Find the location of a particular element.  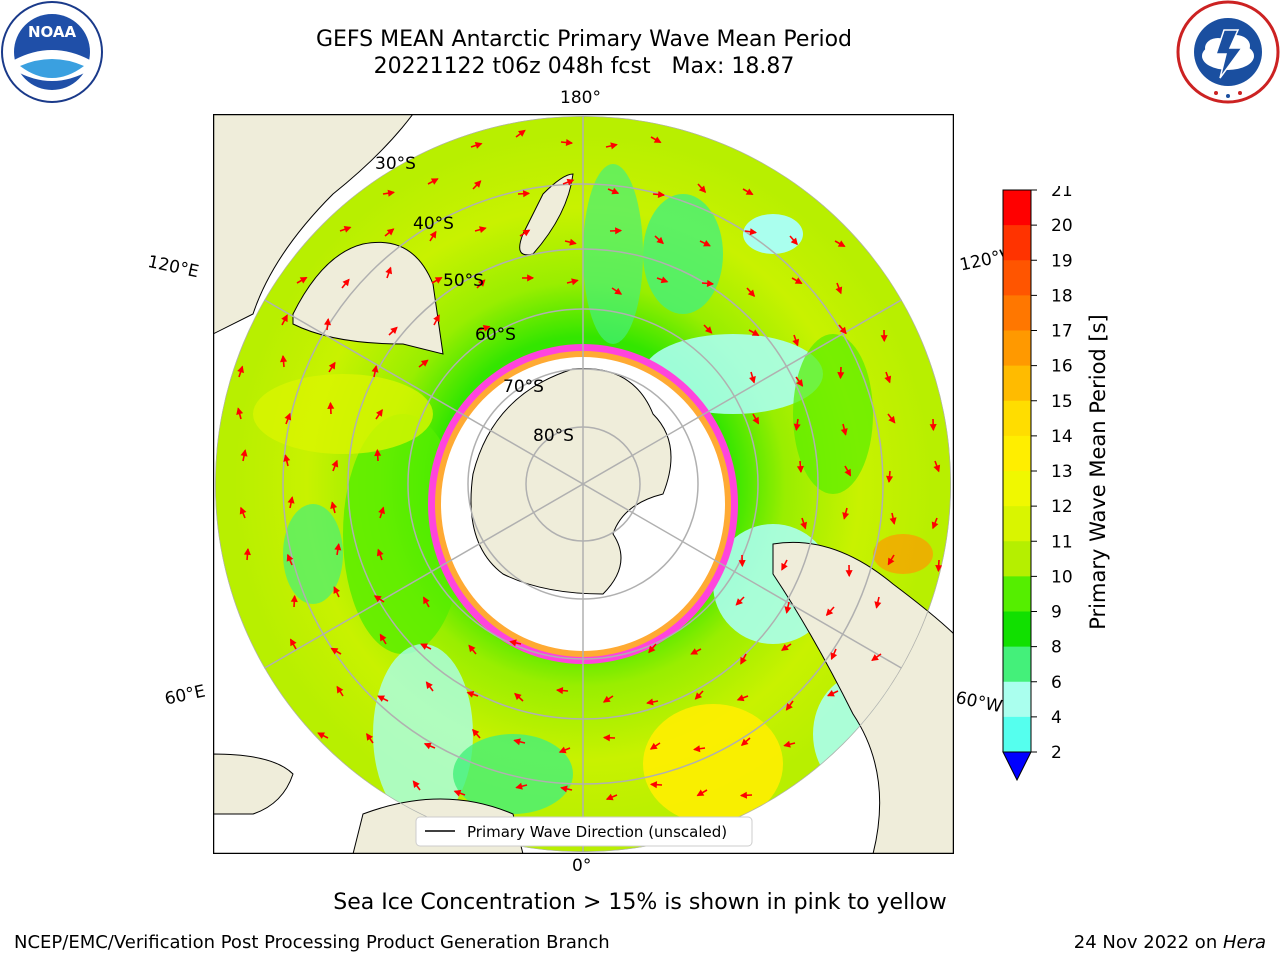

lat-label-60s: 60°S is located at coordinates (495, 335).